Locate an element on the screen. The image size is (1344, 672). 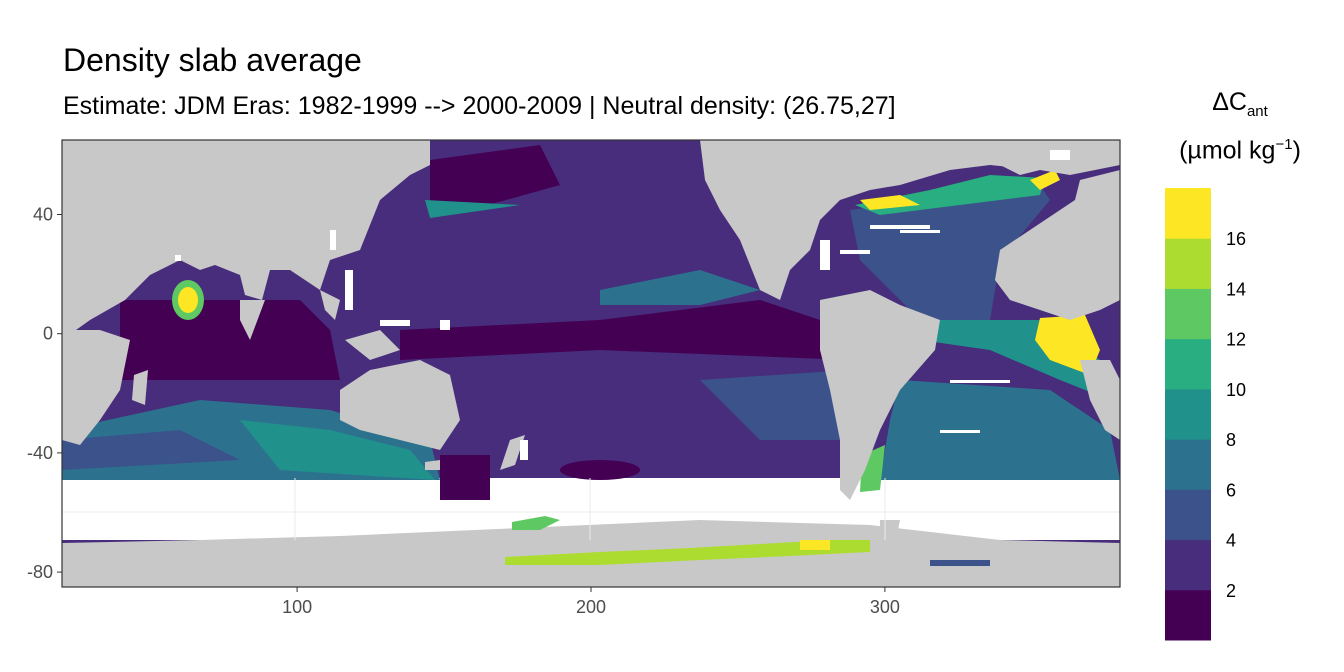
legend-unit-prefix: (µmol kg is located at coordinates (1227, 150).